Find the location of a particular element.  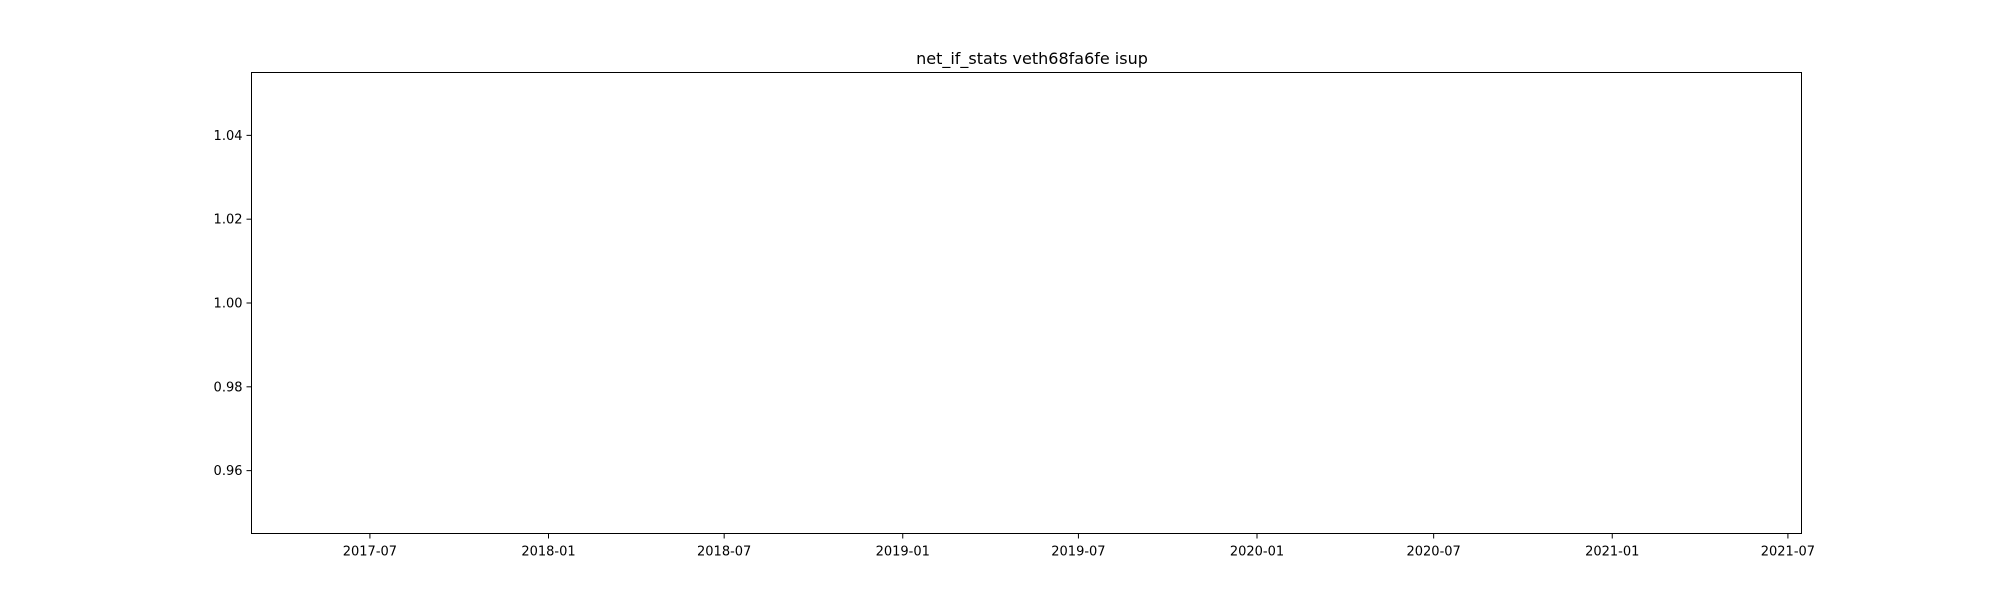

x-tick-label: 2020-07 is located at coordinates (1433, 552).